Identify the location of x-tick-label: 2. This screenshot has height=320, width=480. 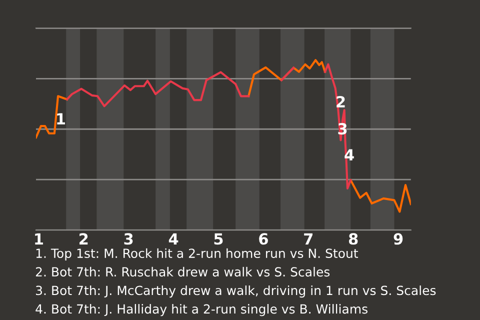
(84, 238).